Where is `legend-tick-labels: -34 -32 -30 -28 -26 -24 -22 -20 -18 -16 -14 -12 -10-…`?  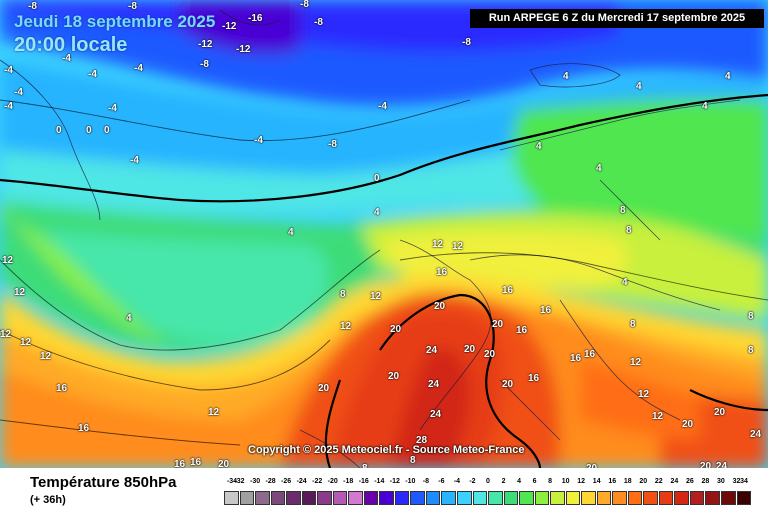
legend-tick-labels: -34 -32 -30 -28 -26 -24 -22 -20 -18 -16 -14 -12 -10-… is located at coordinates (488, 483).